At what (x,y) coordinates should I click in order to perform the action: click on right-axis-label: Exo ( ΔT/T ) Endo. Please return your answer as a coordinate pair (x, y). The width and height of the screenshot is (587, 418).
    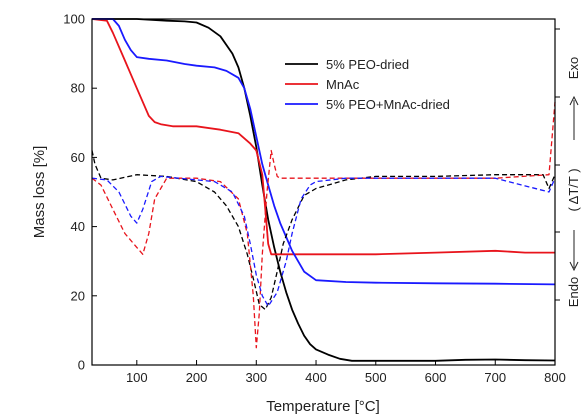
    Looking at the image, I should click on (573, 182).